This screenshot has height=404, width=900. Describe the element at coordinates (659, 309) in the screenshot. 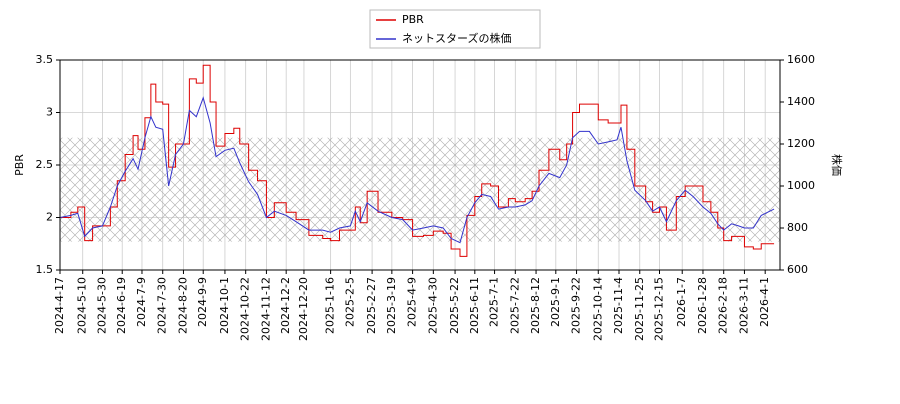

I see `x-tick-label: 2025-12-15` at that location.